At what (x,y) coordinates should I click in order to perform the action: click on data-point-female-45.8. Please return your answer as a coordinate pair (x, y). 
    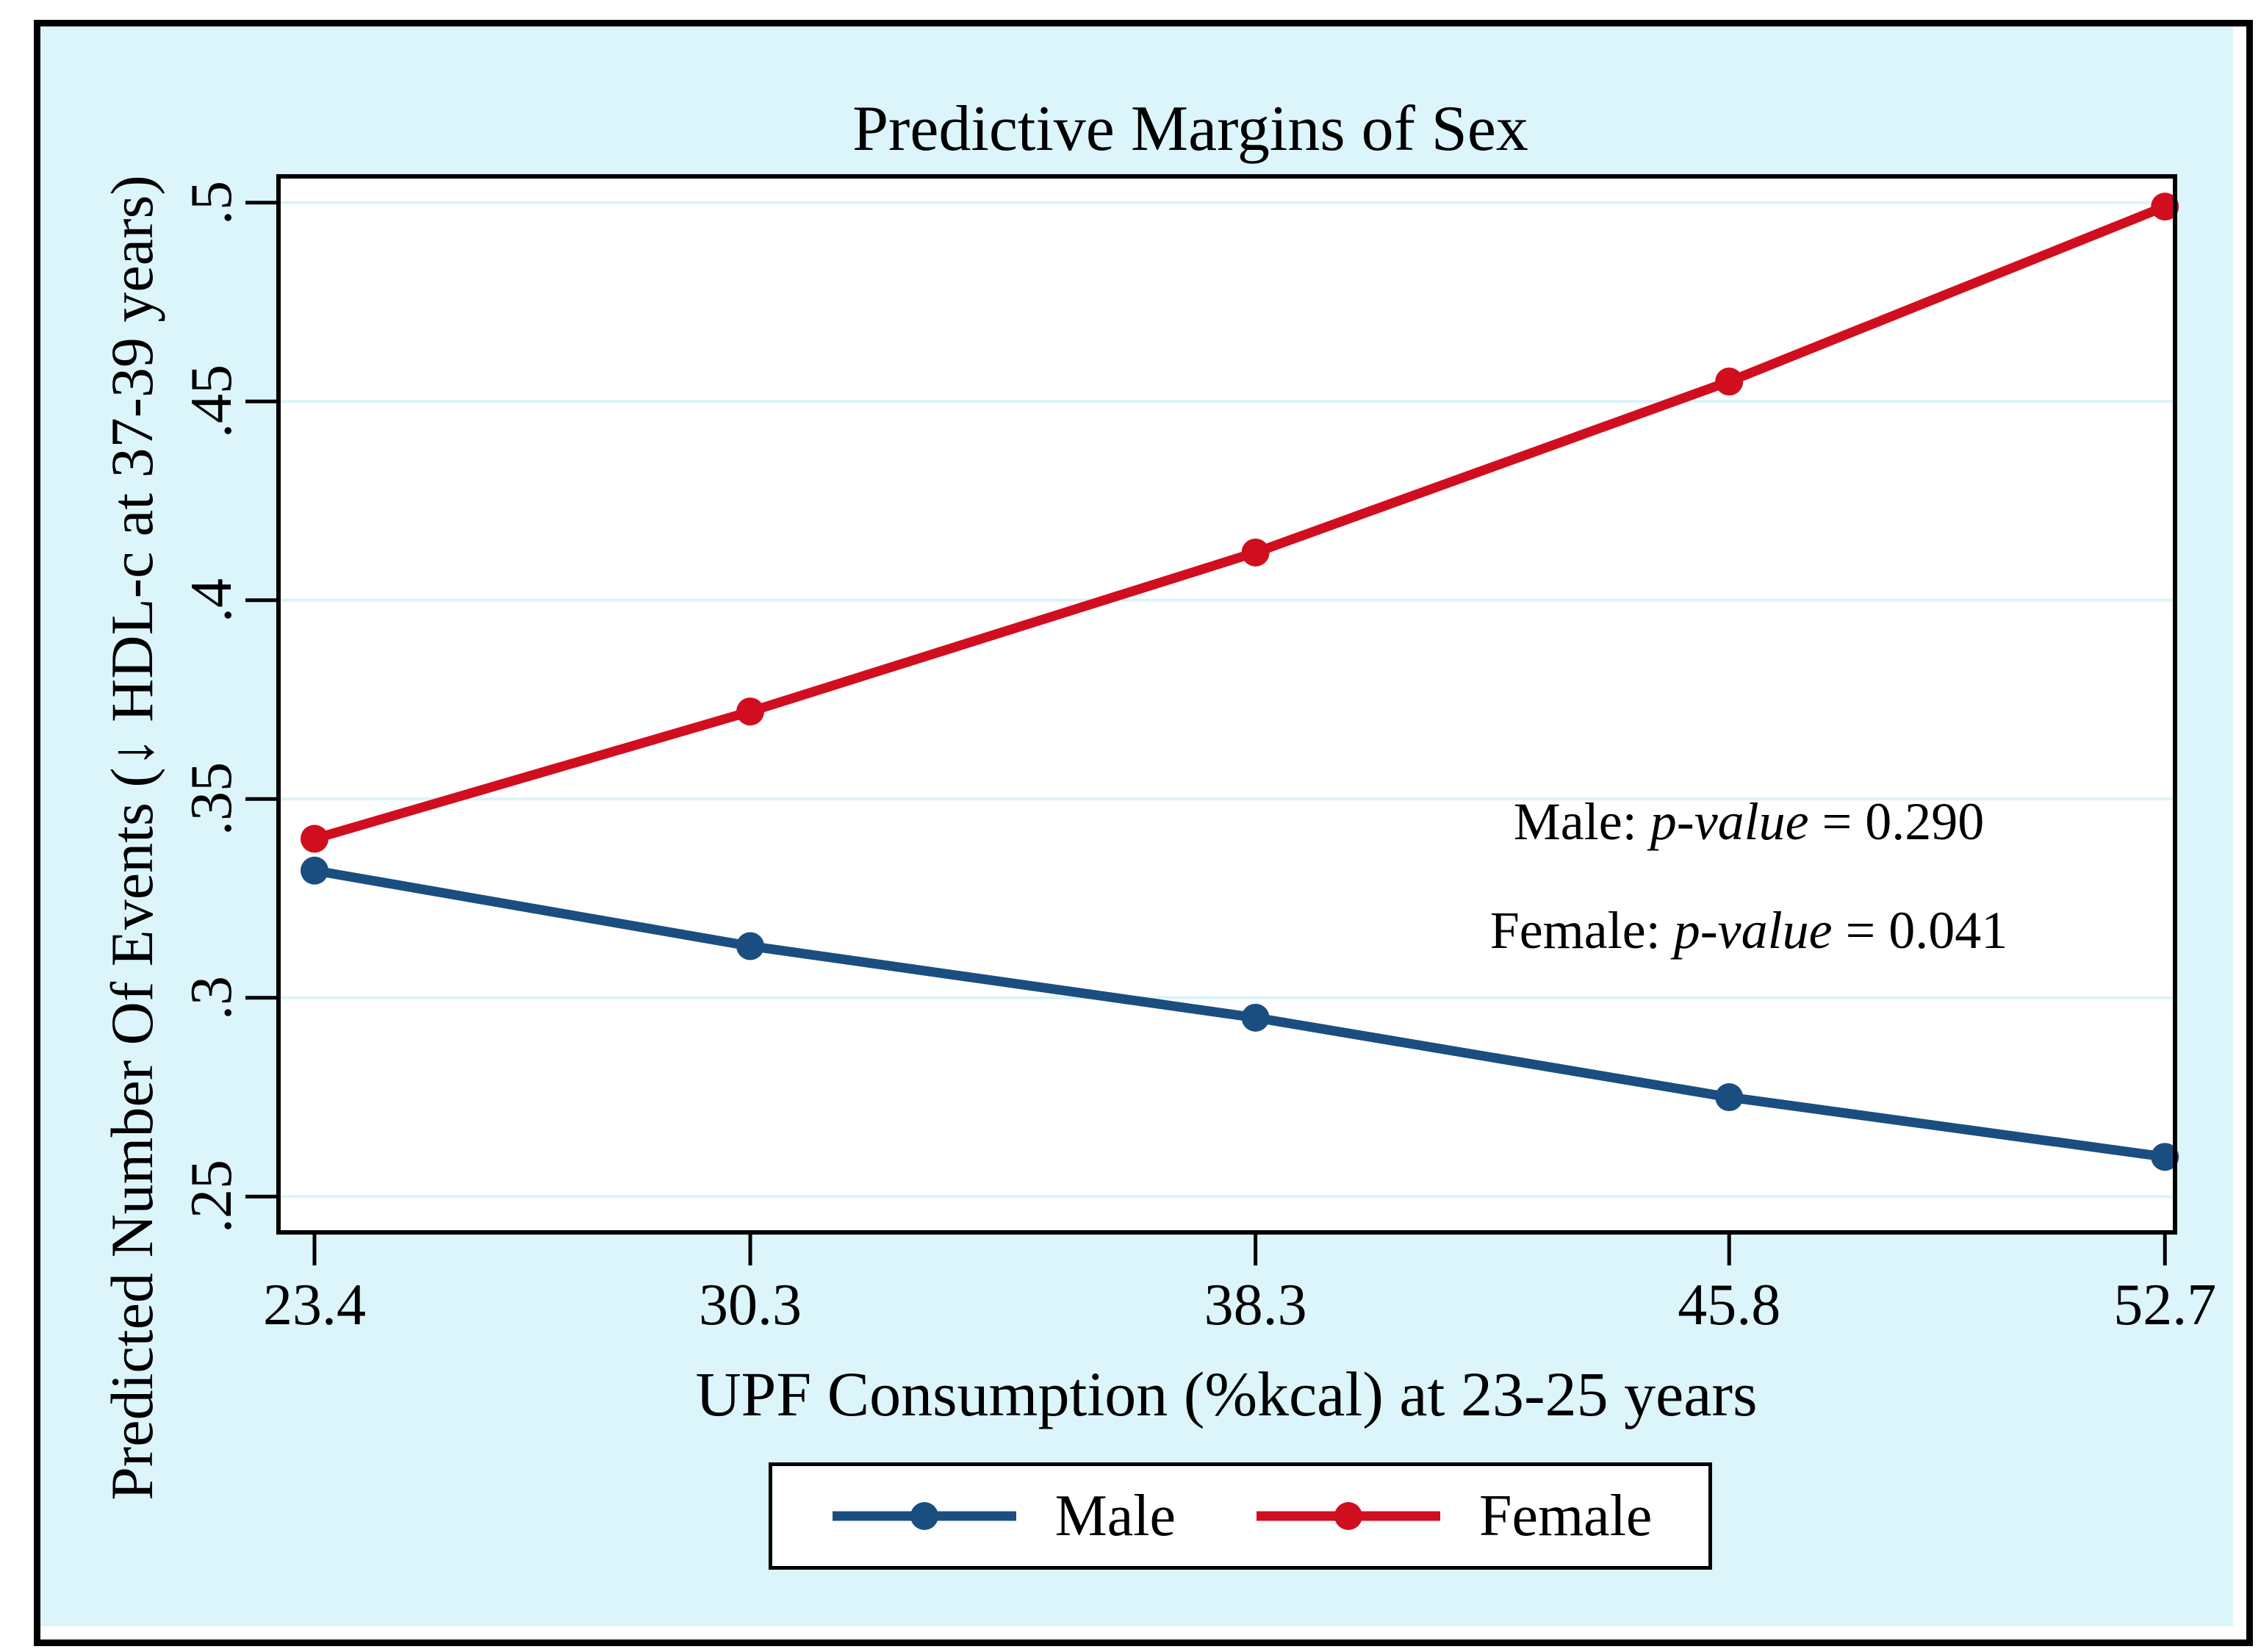
    Looking at the image, I should click on (1729, 381).